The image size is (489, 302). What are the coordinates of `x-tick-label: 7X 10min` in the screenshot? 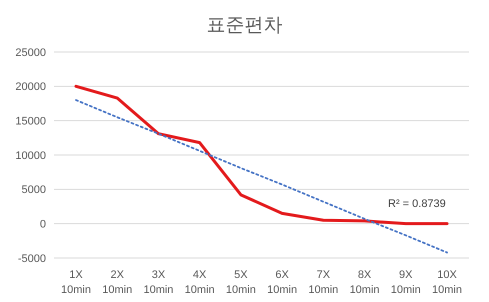 It's located at (323, 282).